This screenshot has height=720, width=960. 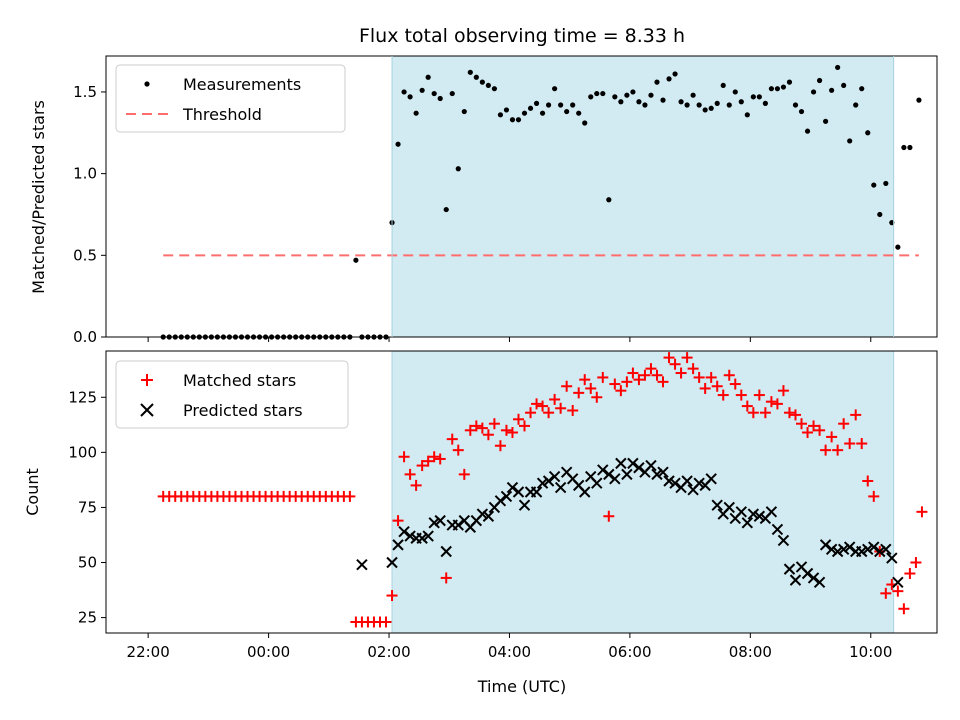 What do you see at coordinates (242, 84) in the screenshot?
I see `legend-measurements-label: Measurements` at bounding box center [242, 84].